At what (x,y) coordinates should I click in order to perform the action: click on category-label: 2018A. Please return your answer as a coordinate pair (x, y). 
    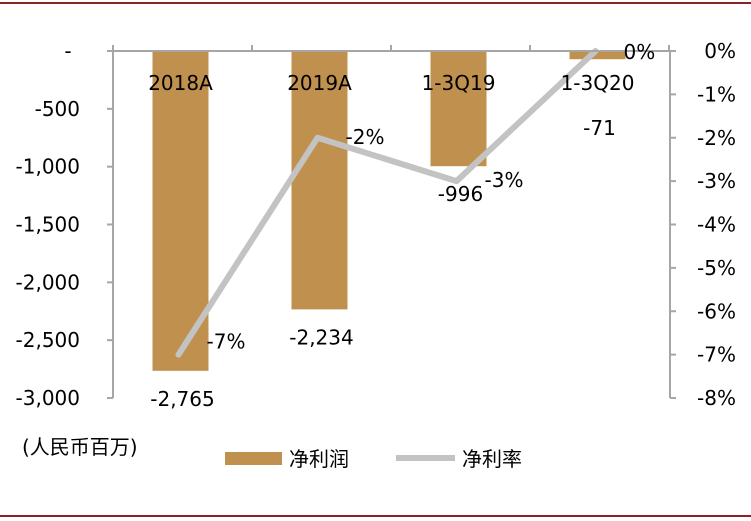
    Looking at the image, I should click on (180, 83).